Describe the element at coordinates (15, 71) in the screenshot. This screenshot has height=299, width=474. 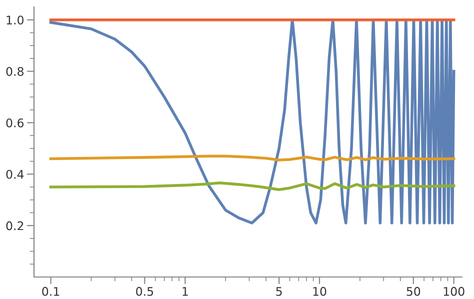
I see `y-tick-label: 0.8` at that location.